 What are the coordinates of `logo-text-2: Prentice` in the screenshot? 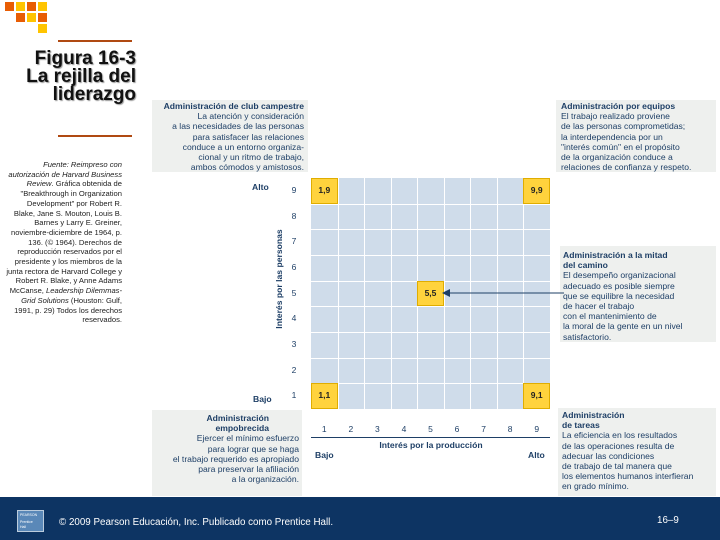 It's located at (26, 522).